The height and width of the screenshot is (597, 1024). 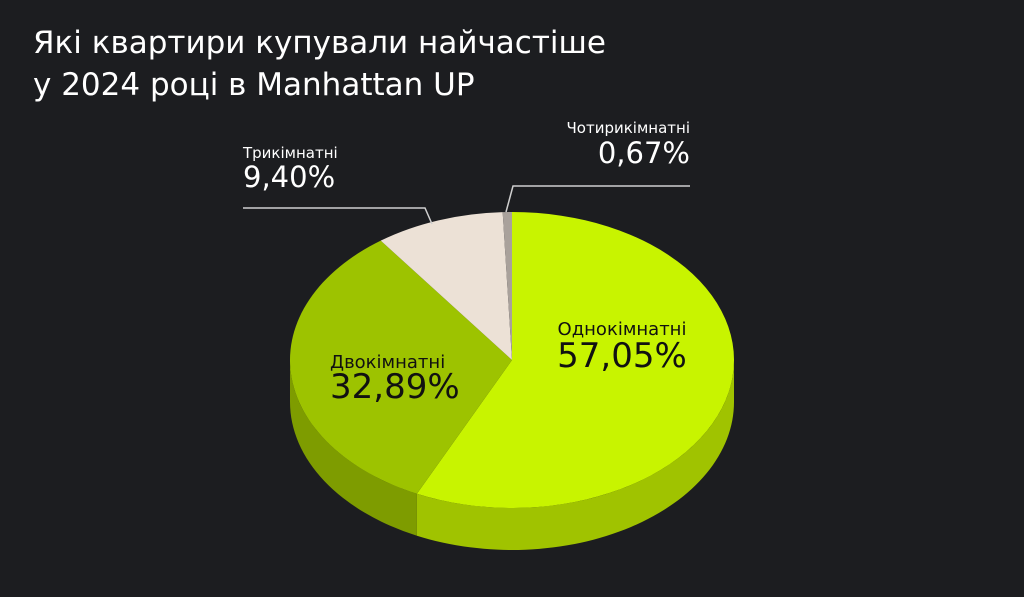 I want to click on category-label: Двокімнатні, so click(x=387, y=362).